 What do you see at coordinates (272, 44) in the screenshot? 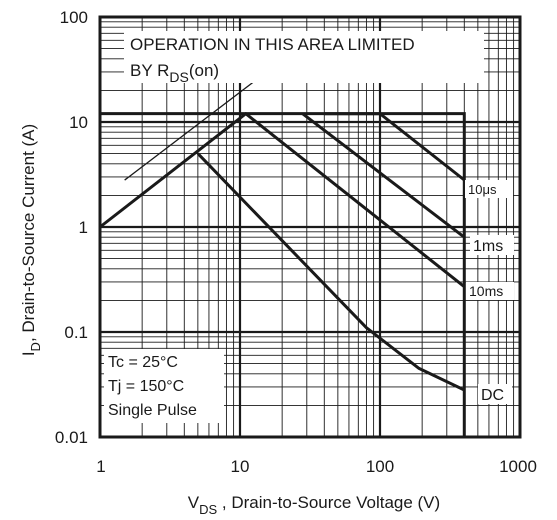
I see `annotation-line-1: OPERATION IN THIS AREA LIMITED` at bounding box center [272, 44].